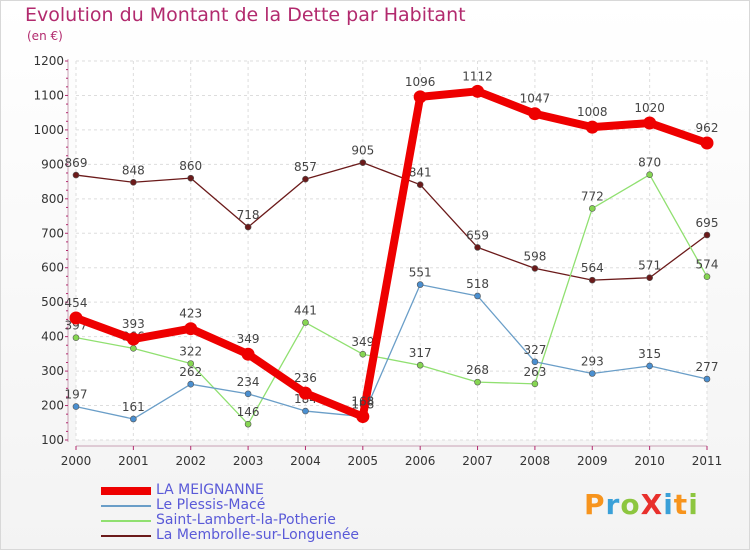  Describe the element at coordinates (477, 76) in the screenshot. I see `data-label: 1112` at that location.